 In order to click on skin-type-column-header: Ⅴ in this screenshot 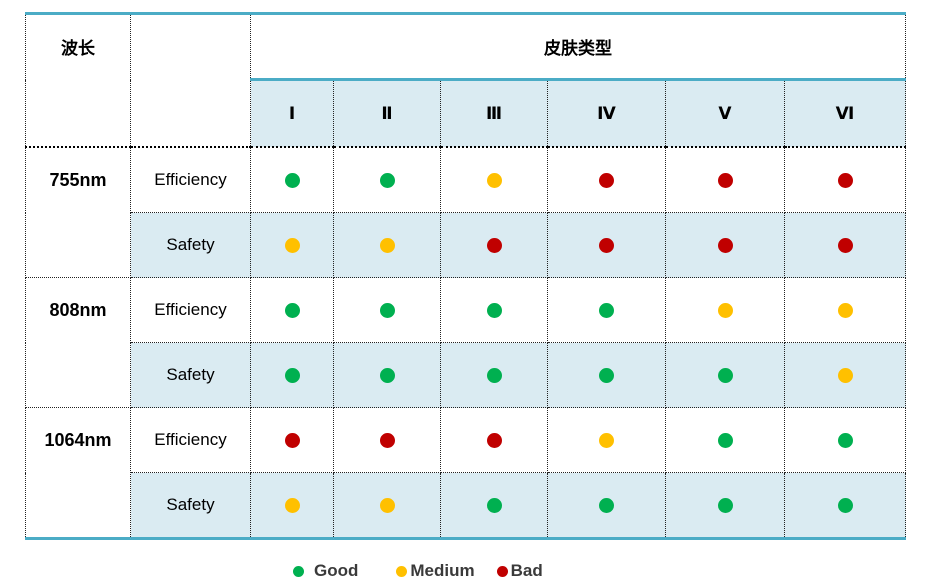, I will do `click(725, 113)`.